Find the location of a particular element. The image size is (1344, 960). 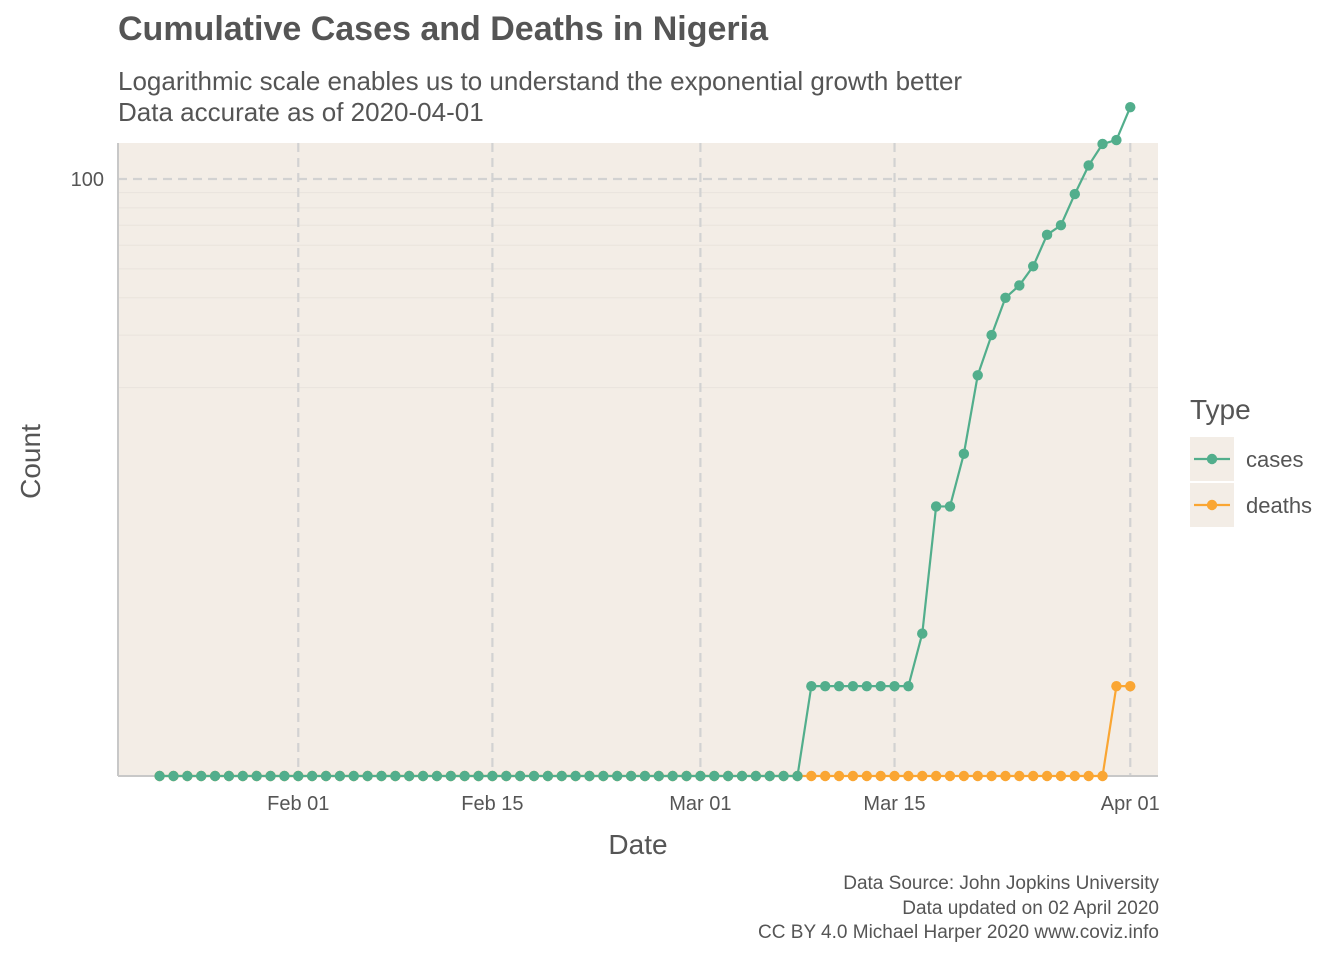

caption-data-source: Data Source: John Jopkins University is located at coordinates (1001, 883).